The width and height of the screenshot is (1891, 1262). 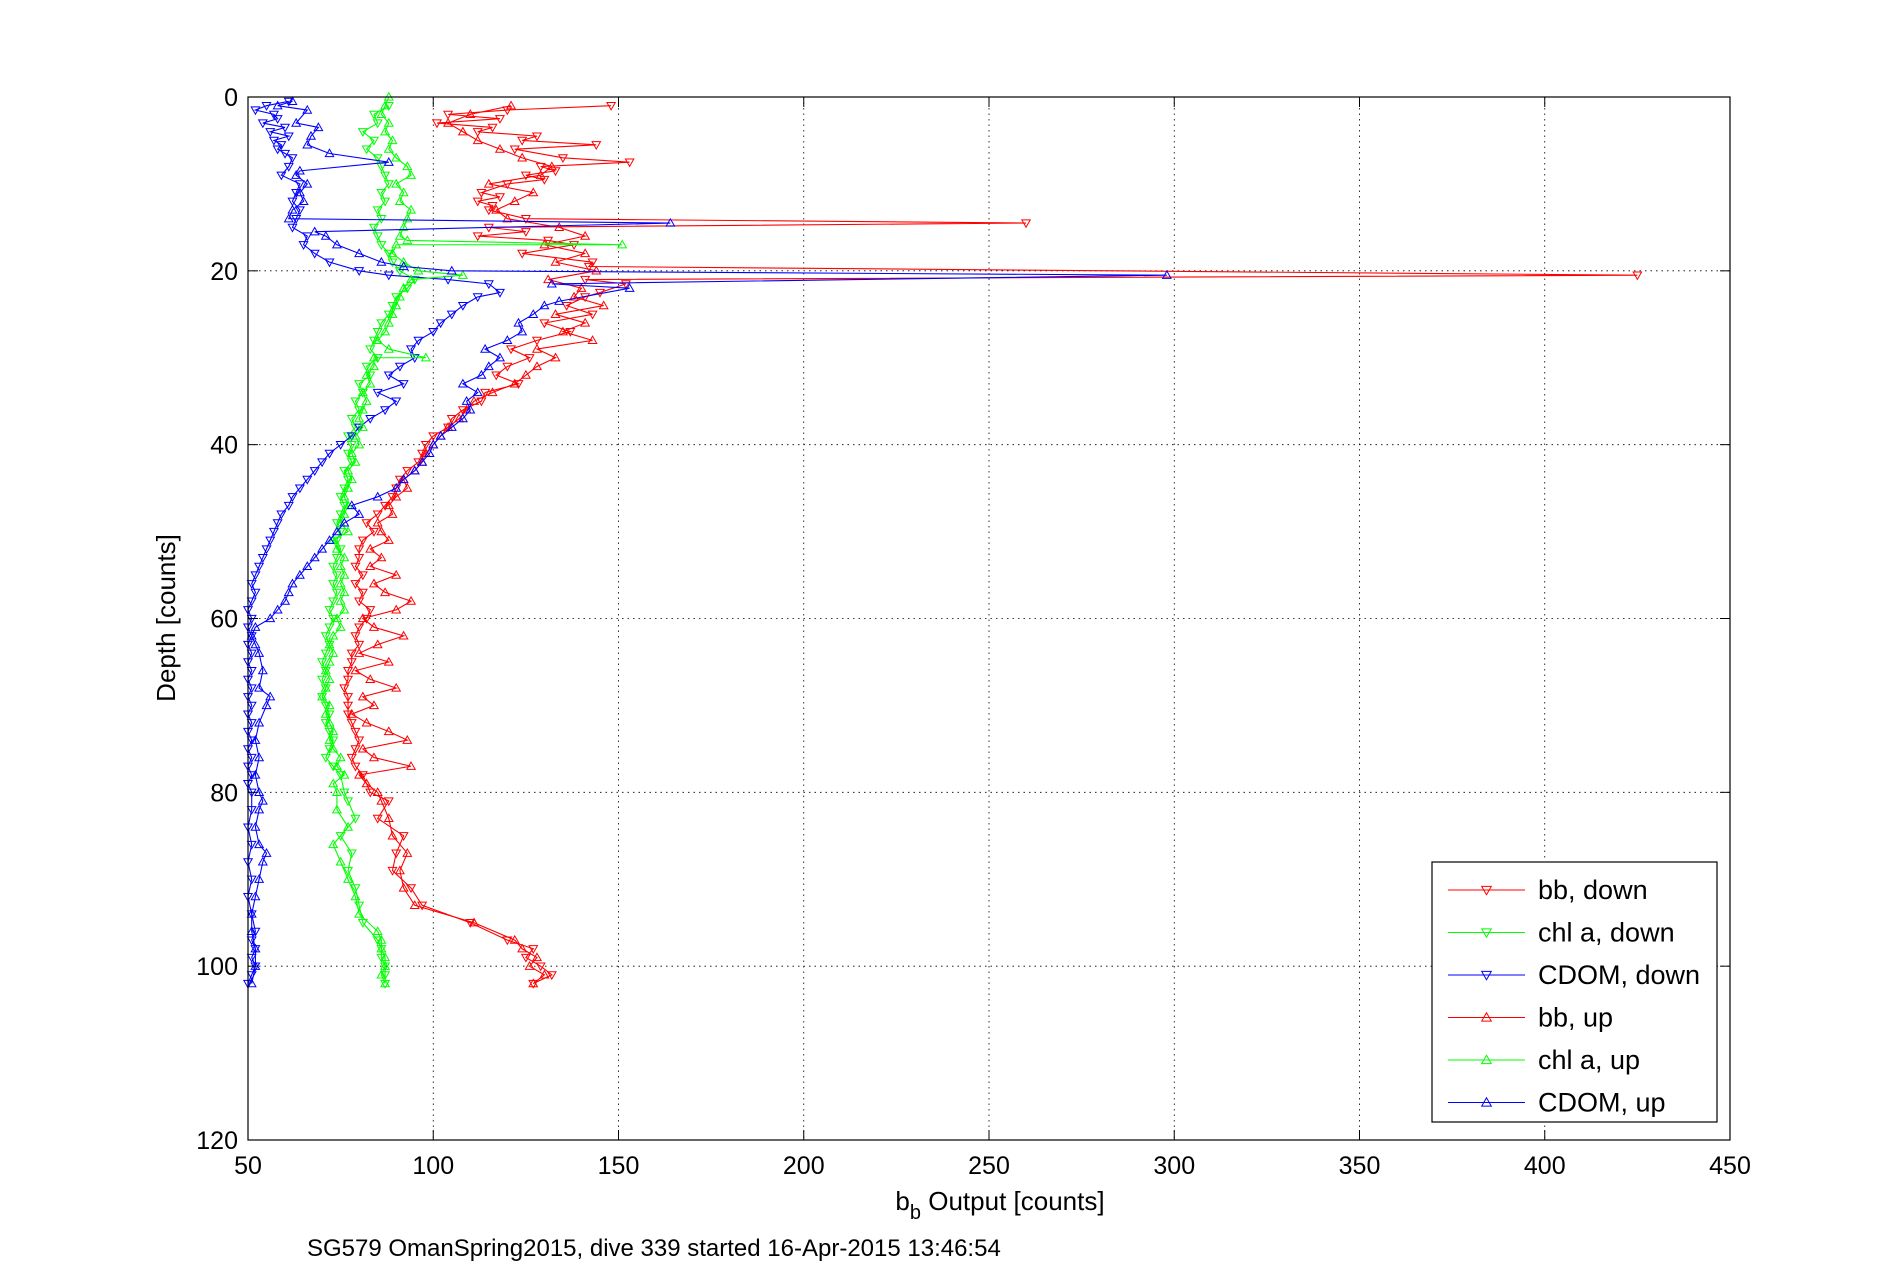 I want to click on series-chl-a-down, so click(x=368, y=545).